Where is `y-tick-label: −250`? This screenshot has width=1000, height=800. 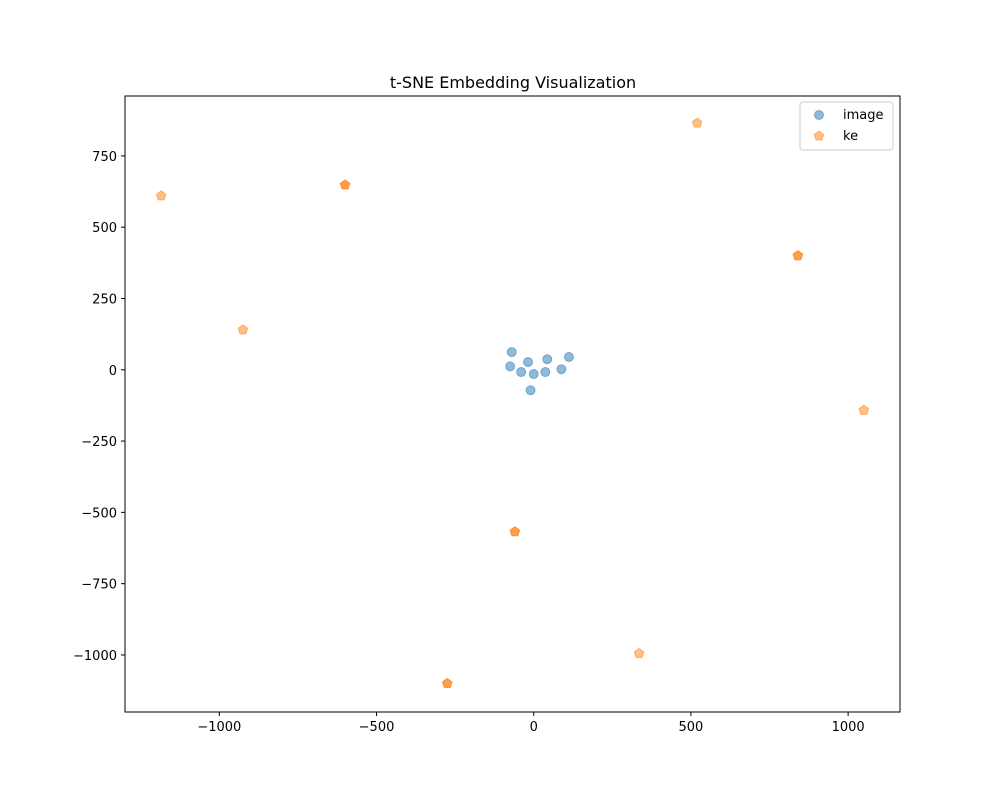
y-tick-label: −250 is located at coordinates (99, 442).